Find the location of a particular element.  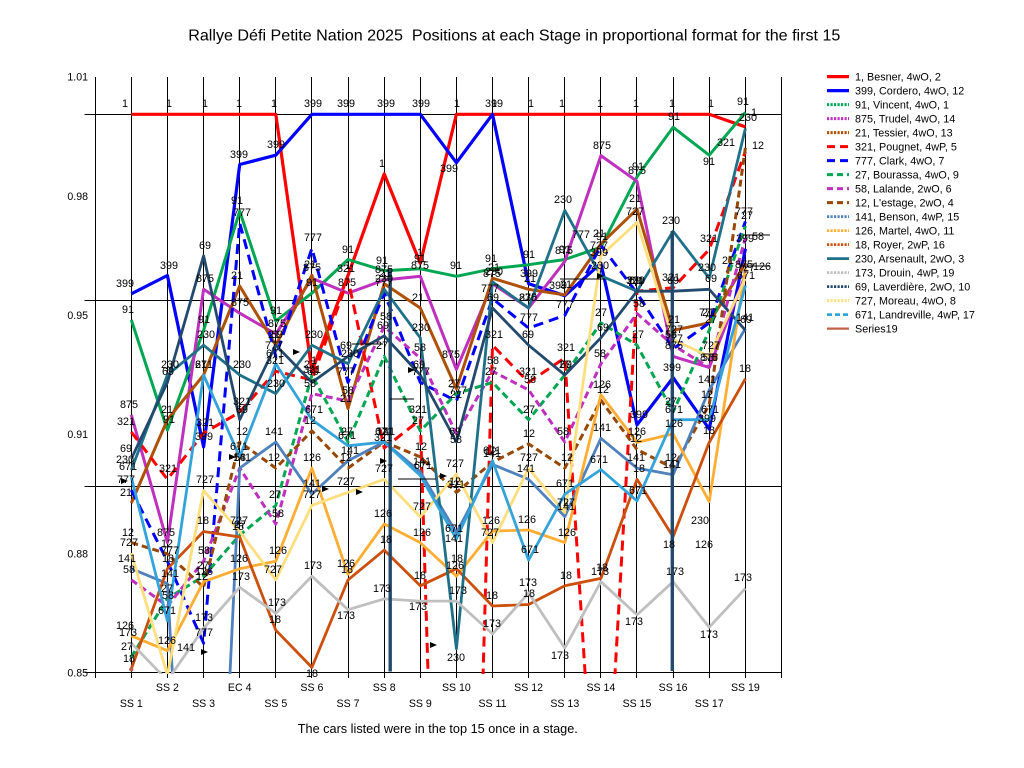

svg-text: 671, Landreville, 4wP, 17 is located at coordinates (915, 315).